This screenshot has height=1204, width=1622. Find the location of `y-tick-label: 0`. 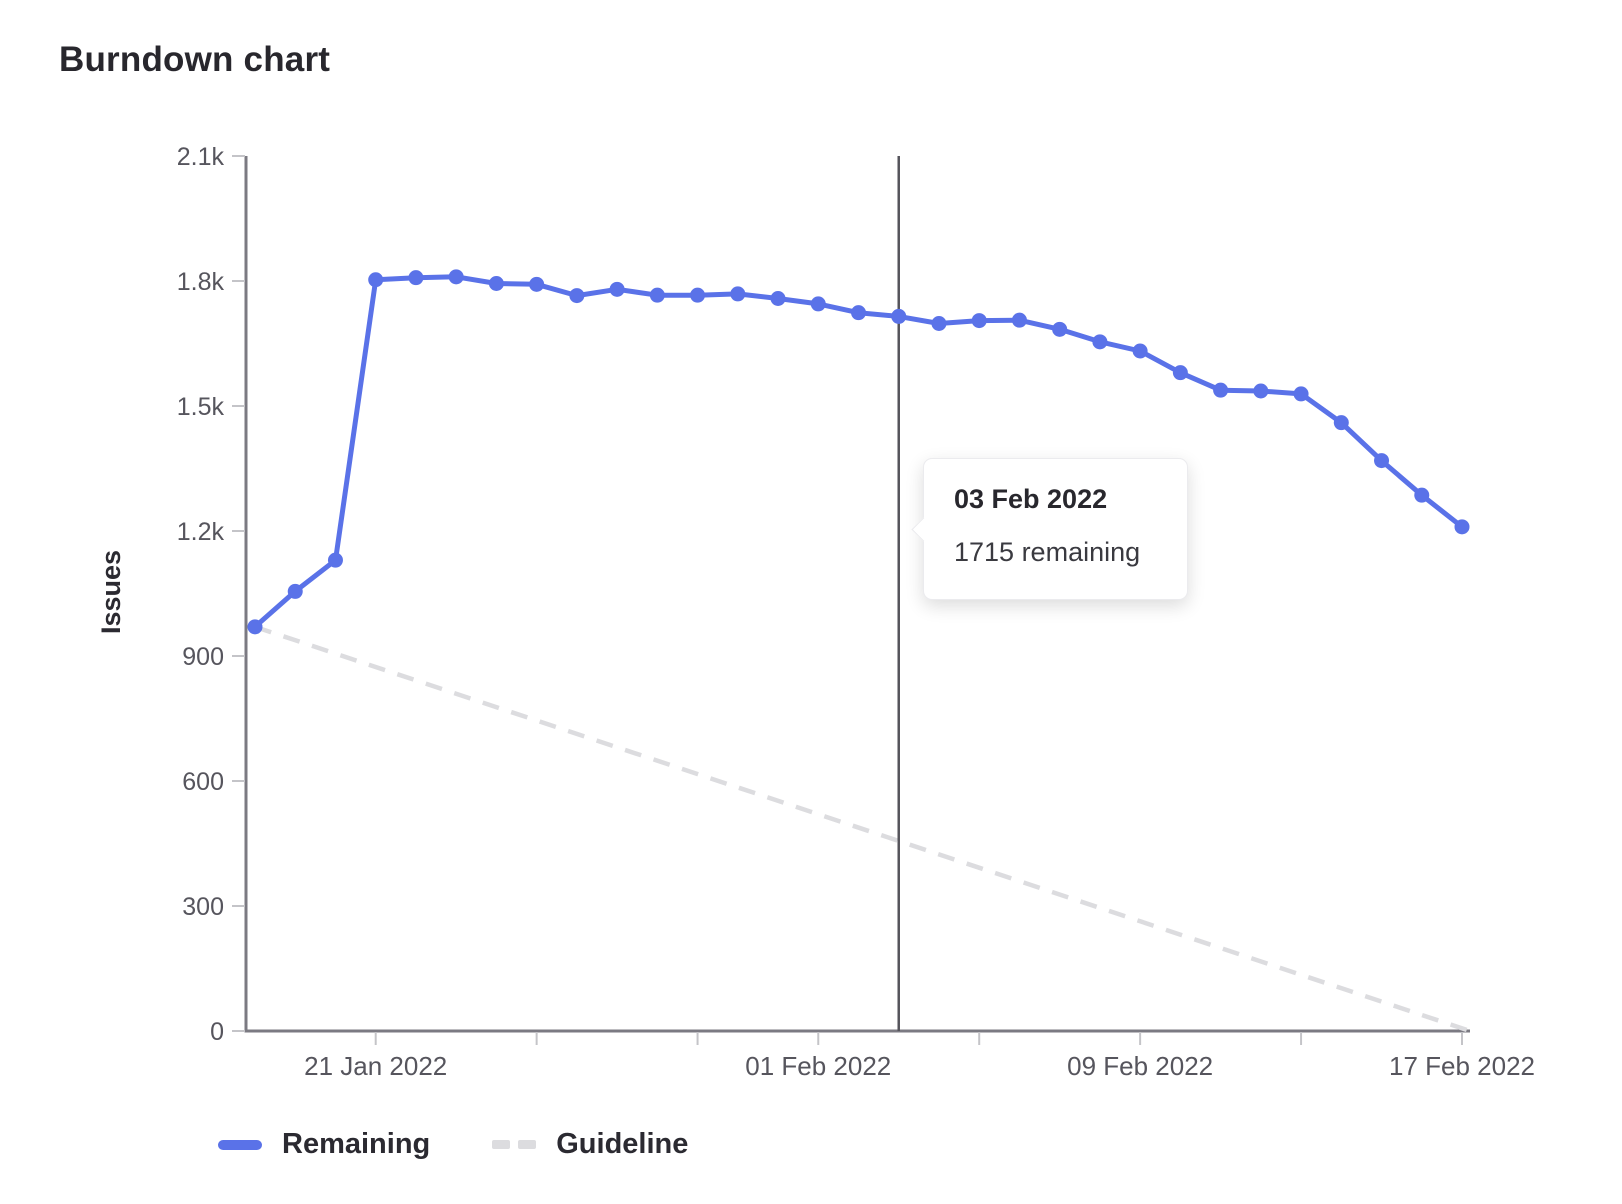

y-tick-label: 0 is located at coordinates (217, 1032).